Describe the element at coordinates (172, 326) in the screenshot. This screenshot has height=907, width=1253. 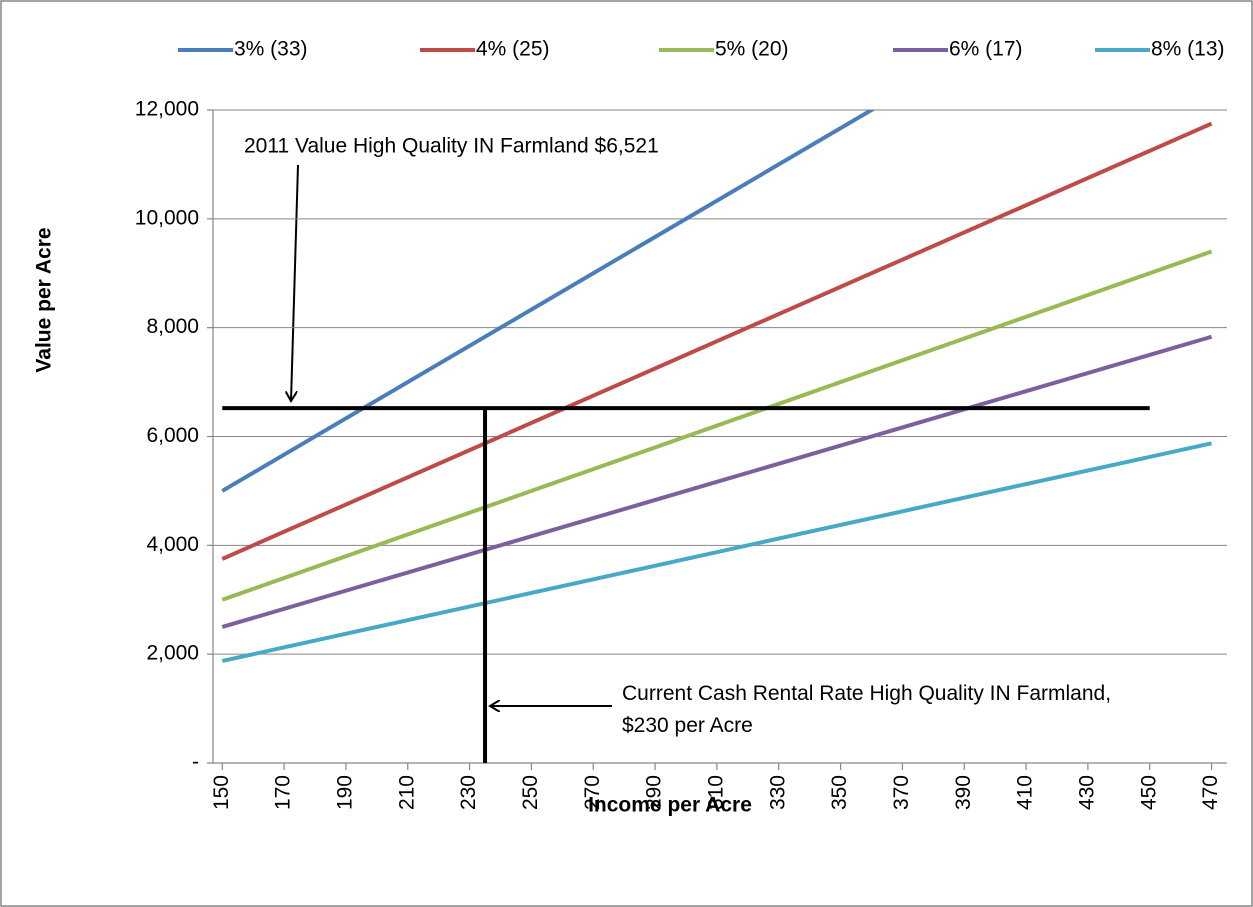
I see `y-tick-label: 8,000` at that location.